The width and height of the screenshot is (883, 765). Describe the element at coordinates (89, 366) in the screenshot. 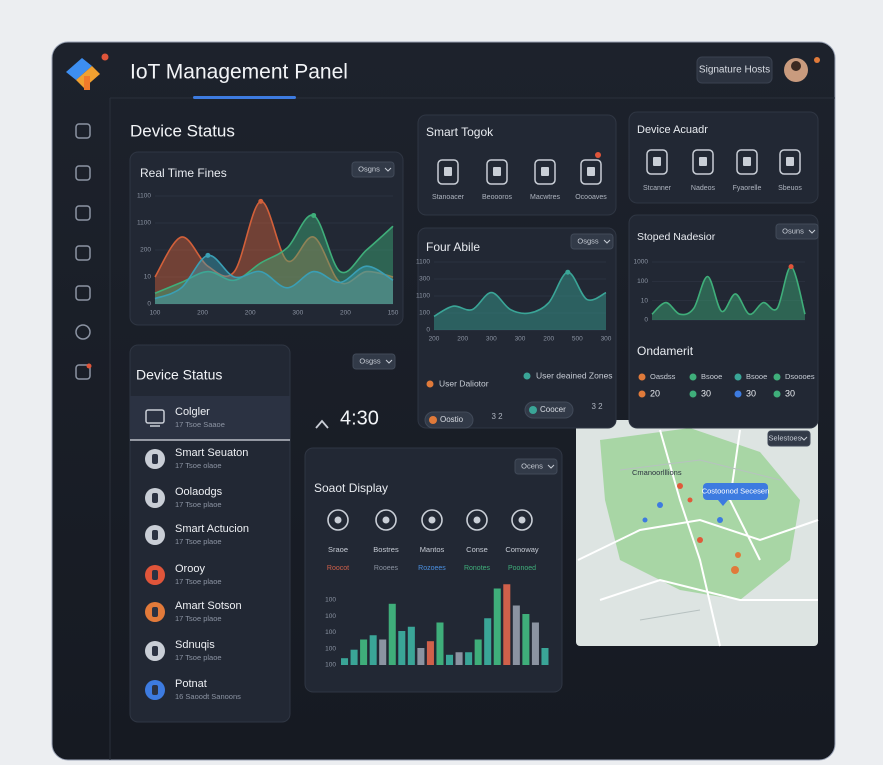

I see `nav-badge` at that location.